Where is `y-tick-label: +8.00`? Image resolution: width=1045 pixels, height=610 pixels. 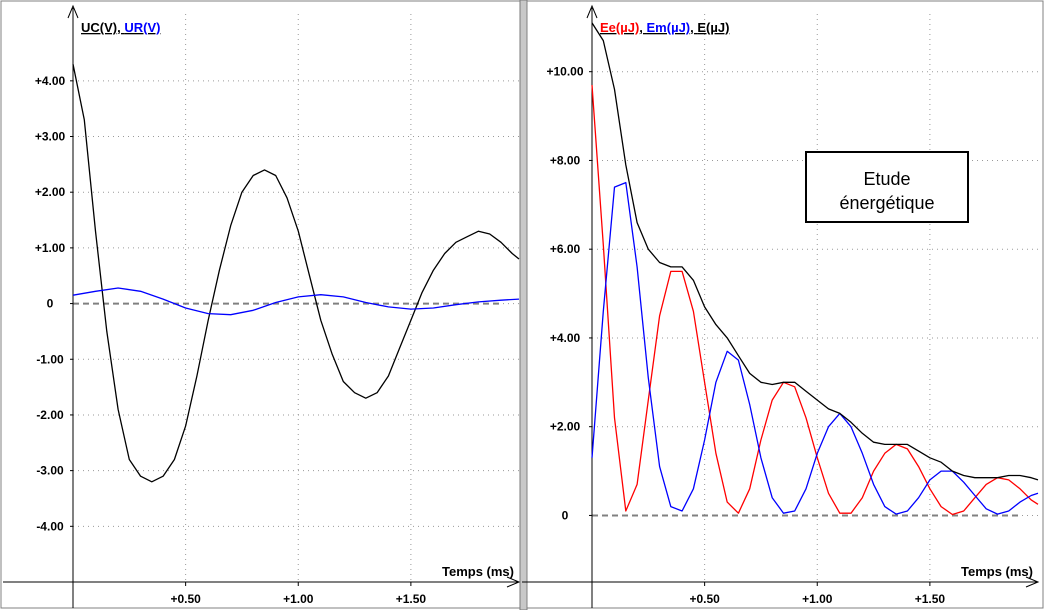 y-tick-label: +8.00 is located at coordinates (565, 160).